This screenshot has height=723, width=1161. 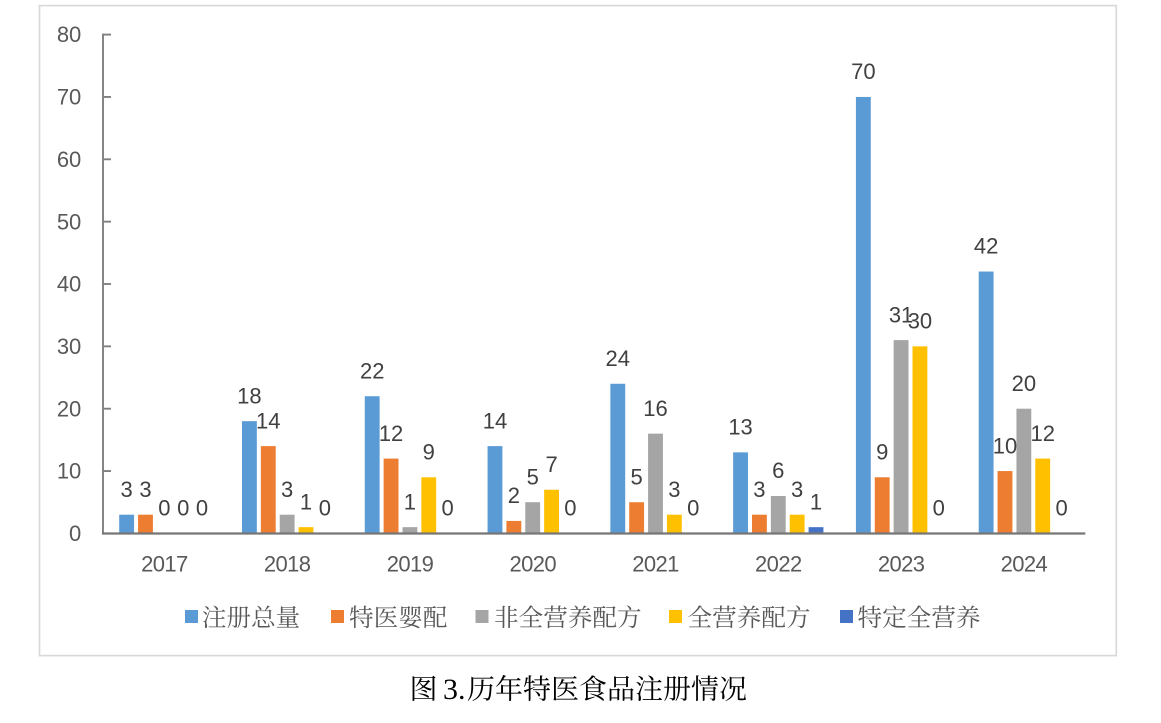 I want to click on svg-text: 22, so click(x=372, y=370).